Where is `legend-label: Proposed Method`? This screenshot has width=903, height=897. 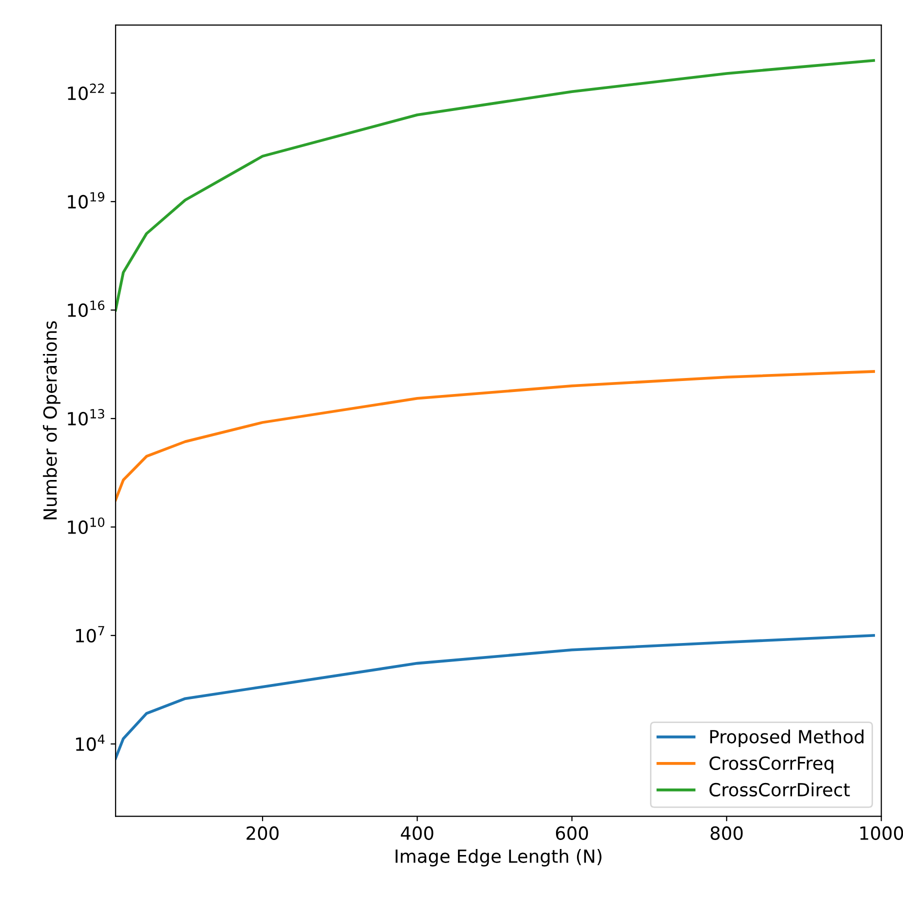
legend-label: Proposed Method is located at coordinates (787, 739).